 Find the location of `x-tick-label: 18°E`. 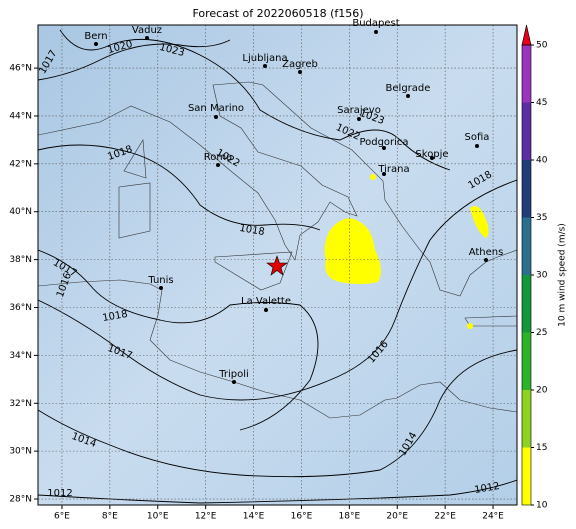

x-tick-label: 18°E is located at coordinates (350, 517).